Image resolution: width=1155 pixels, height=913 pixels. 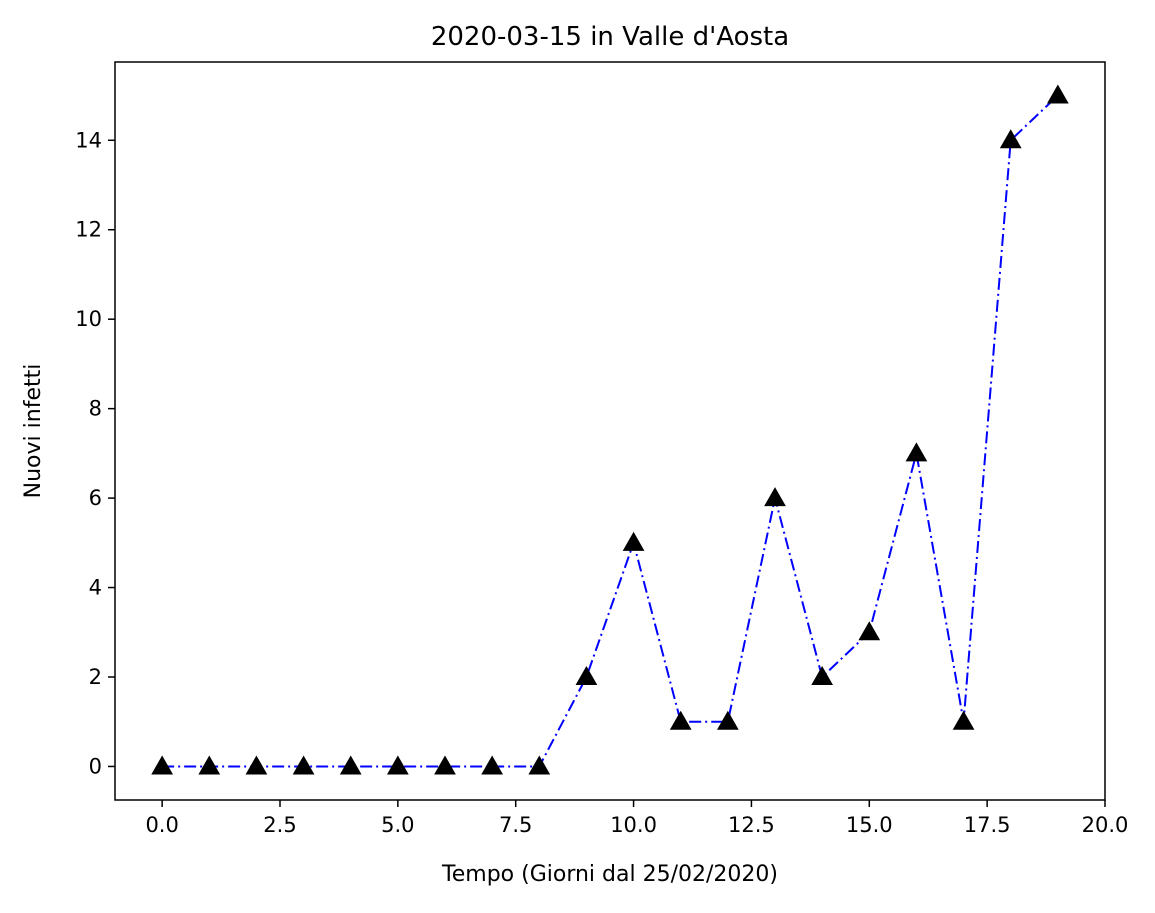 What do you see at coordinates (397, 825) in the screenshot?
I see `x-tick-label: 5.0` at bounding box center [397, 825].